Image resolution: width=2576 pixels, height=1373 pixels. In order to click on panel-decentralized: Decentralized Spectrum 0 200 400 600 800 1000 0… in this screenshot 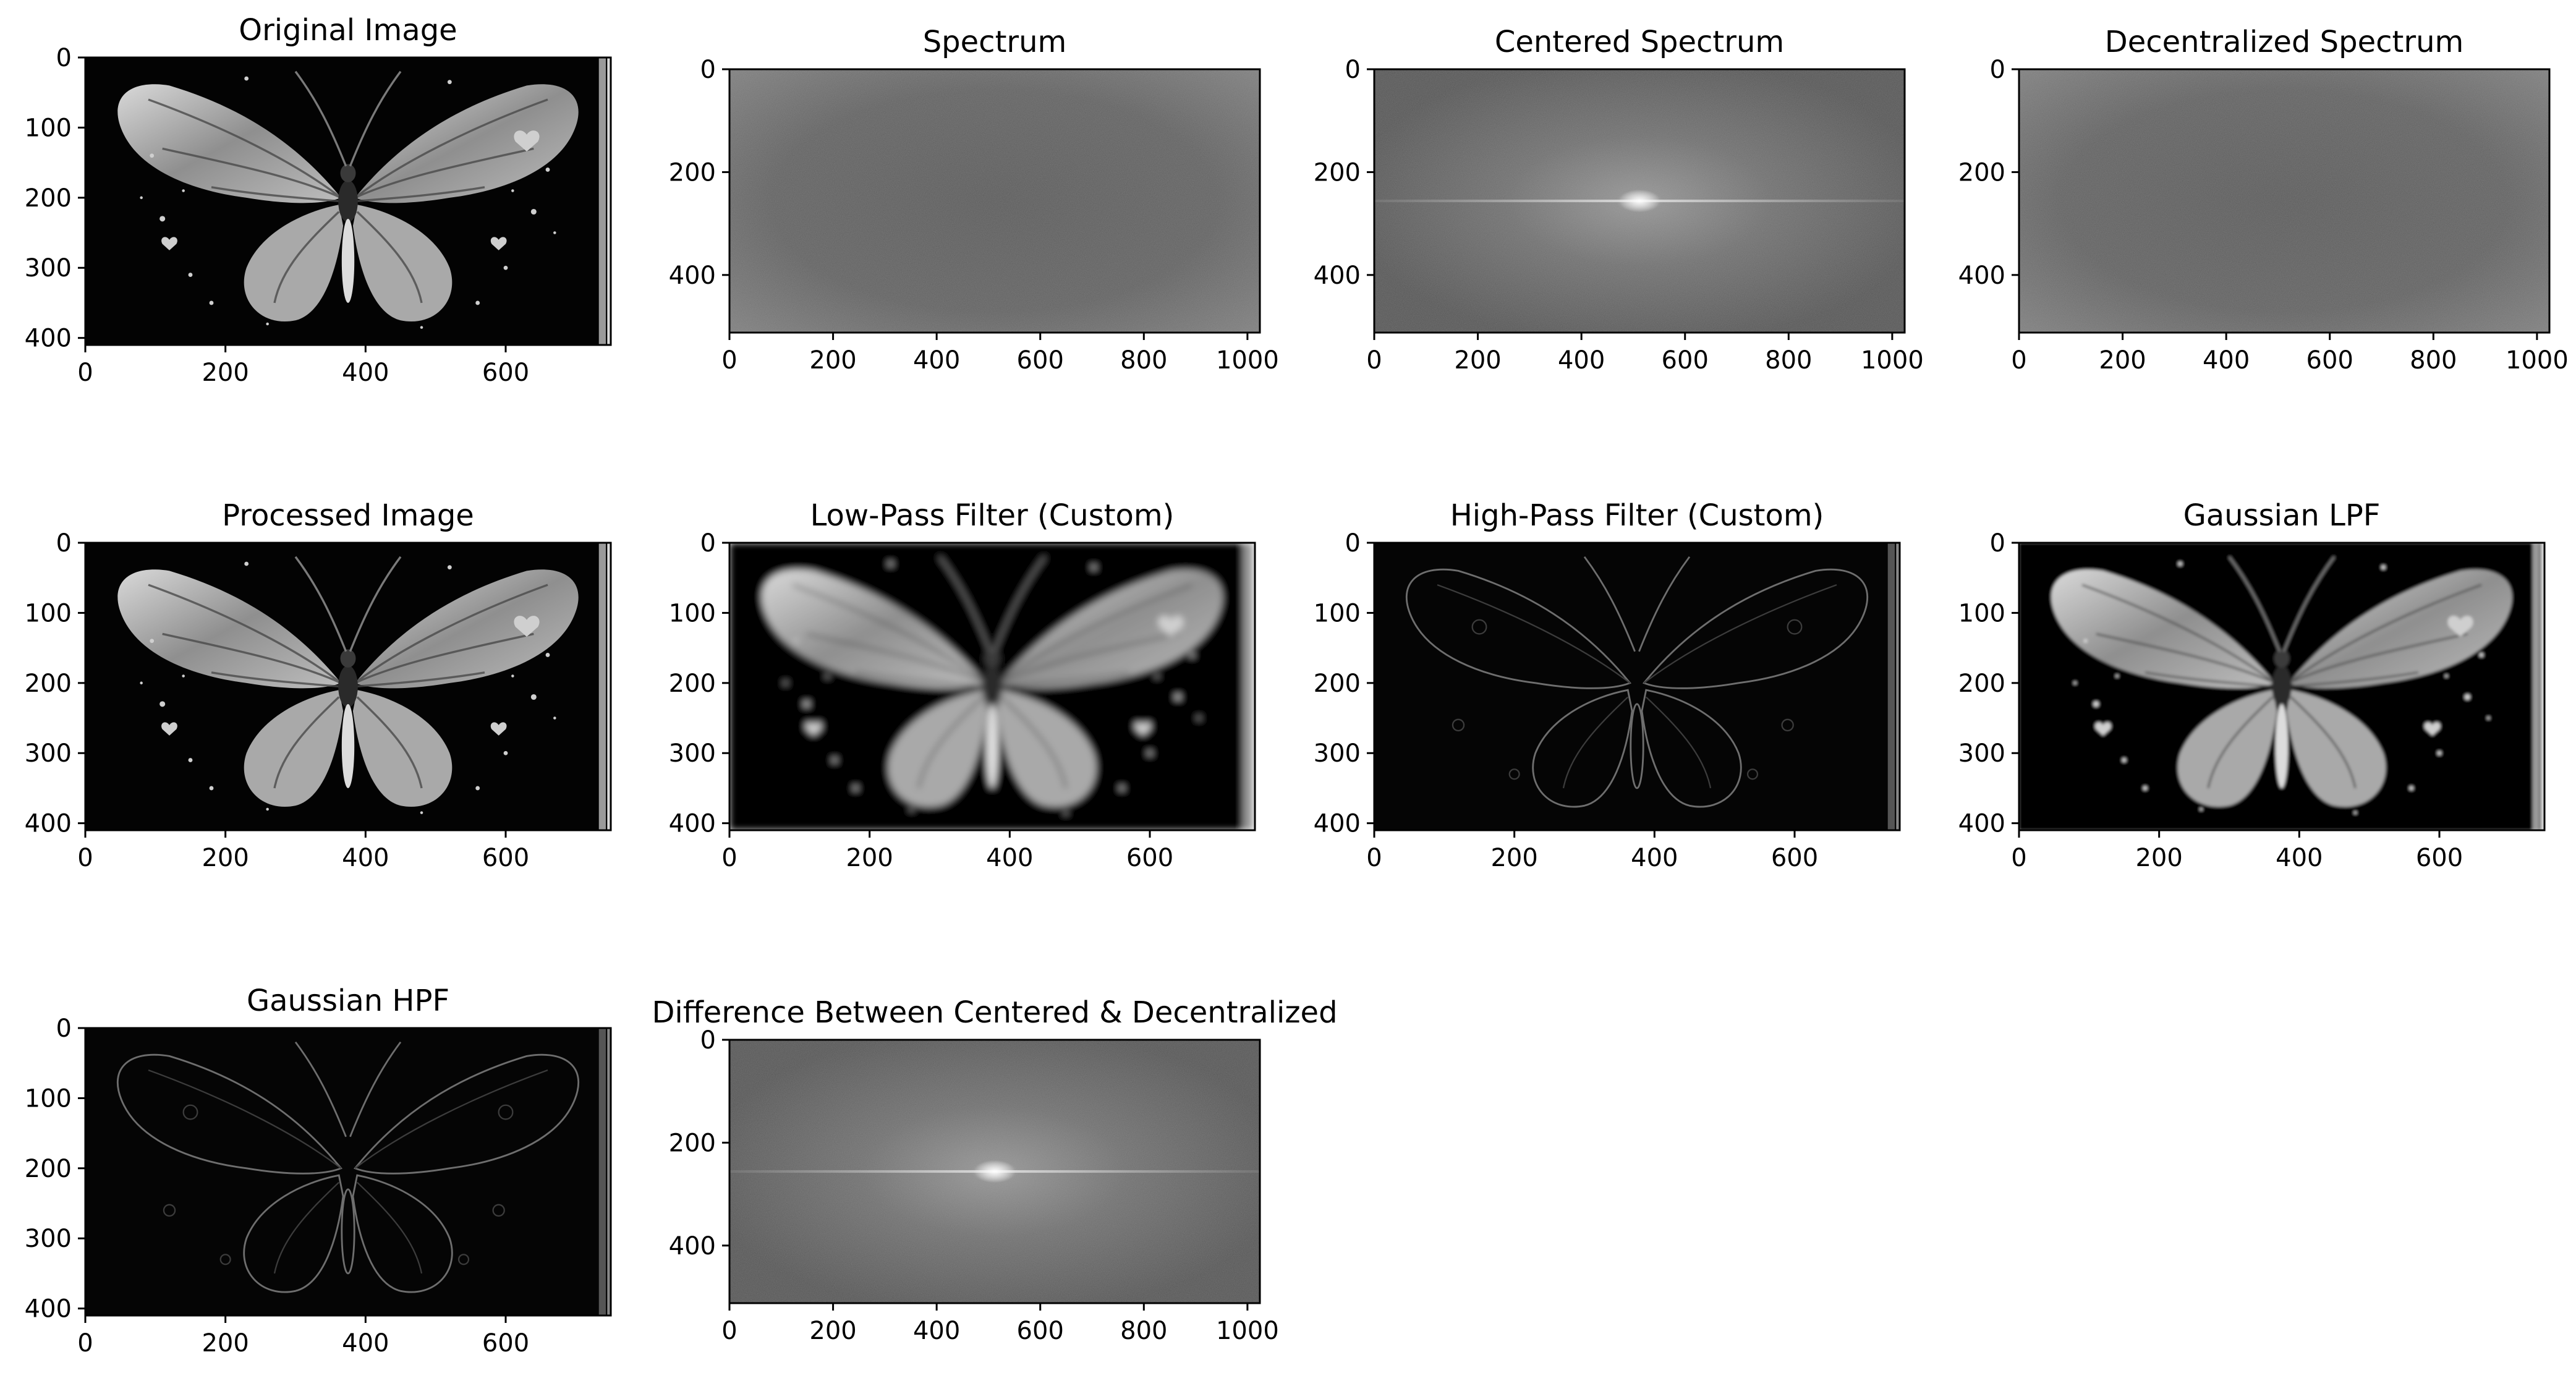, I will do `click(2263, 200)`.